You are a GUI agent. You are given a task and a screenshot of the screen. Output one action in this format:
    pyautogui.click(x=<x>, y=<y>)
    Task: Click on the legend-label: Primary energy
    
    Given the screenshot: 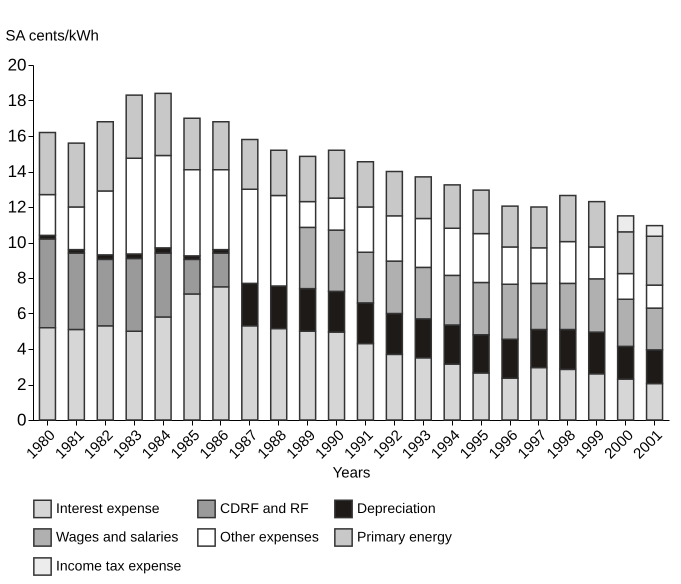 What is the action you would take?
    pyautogui.click(x=404, y=536)
    